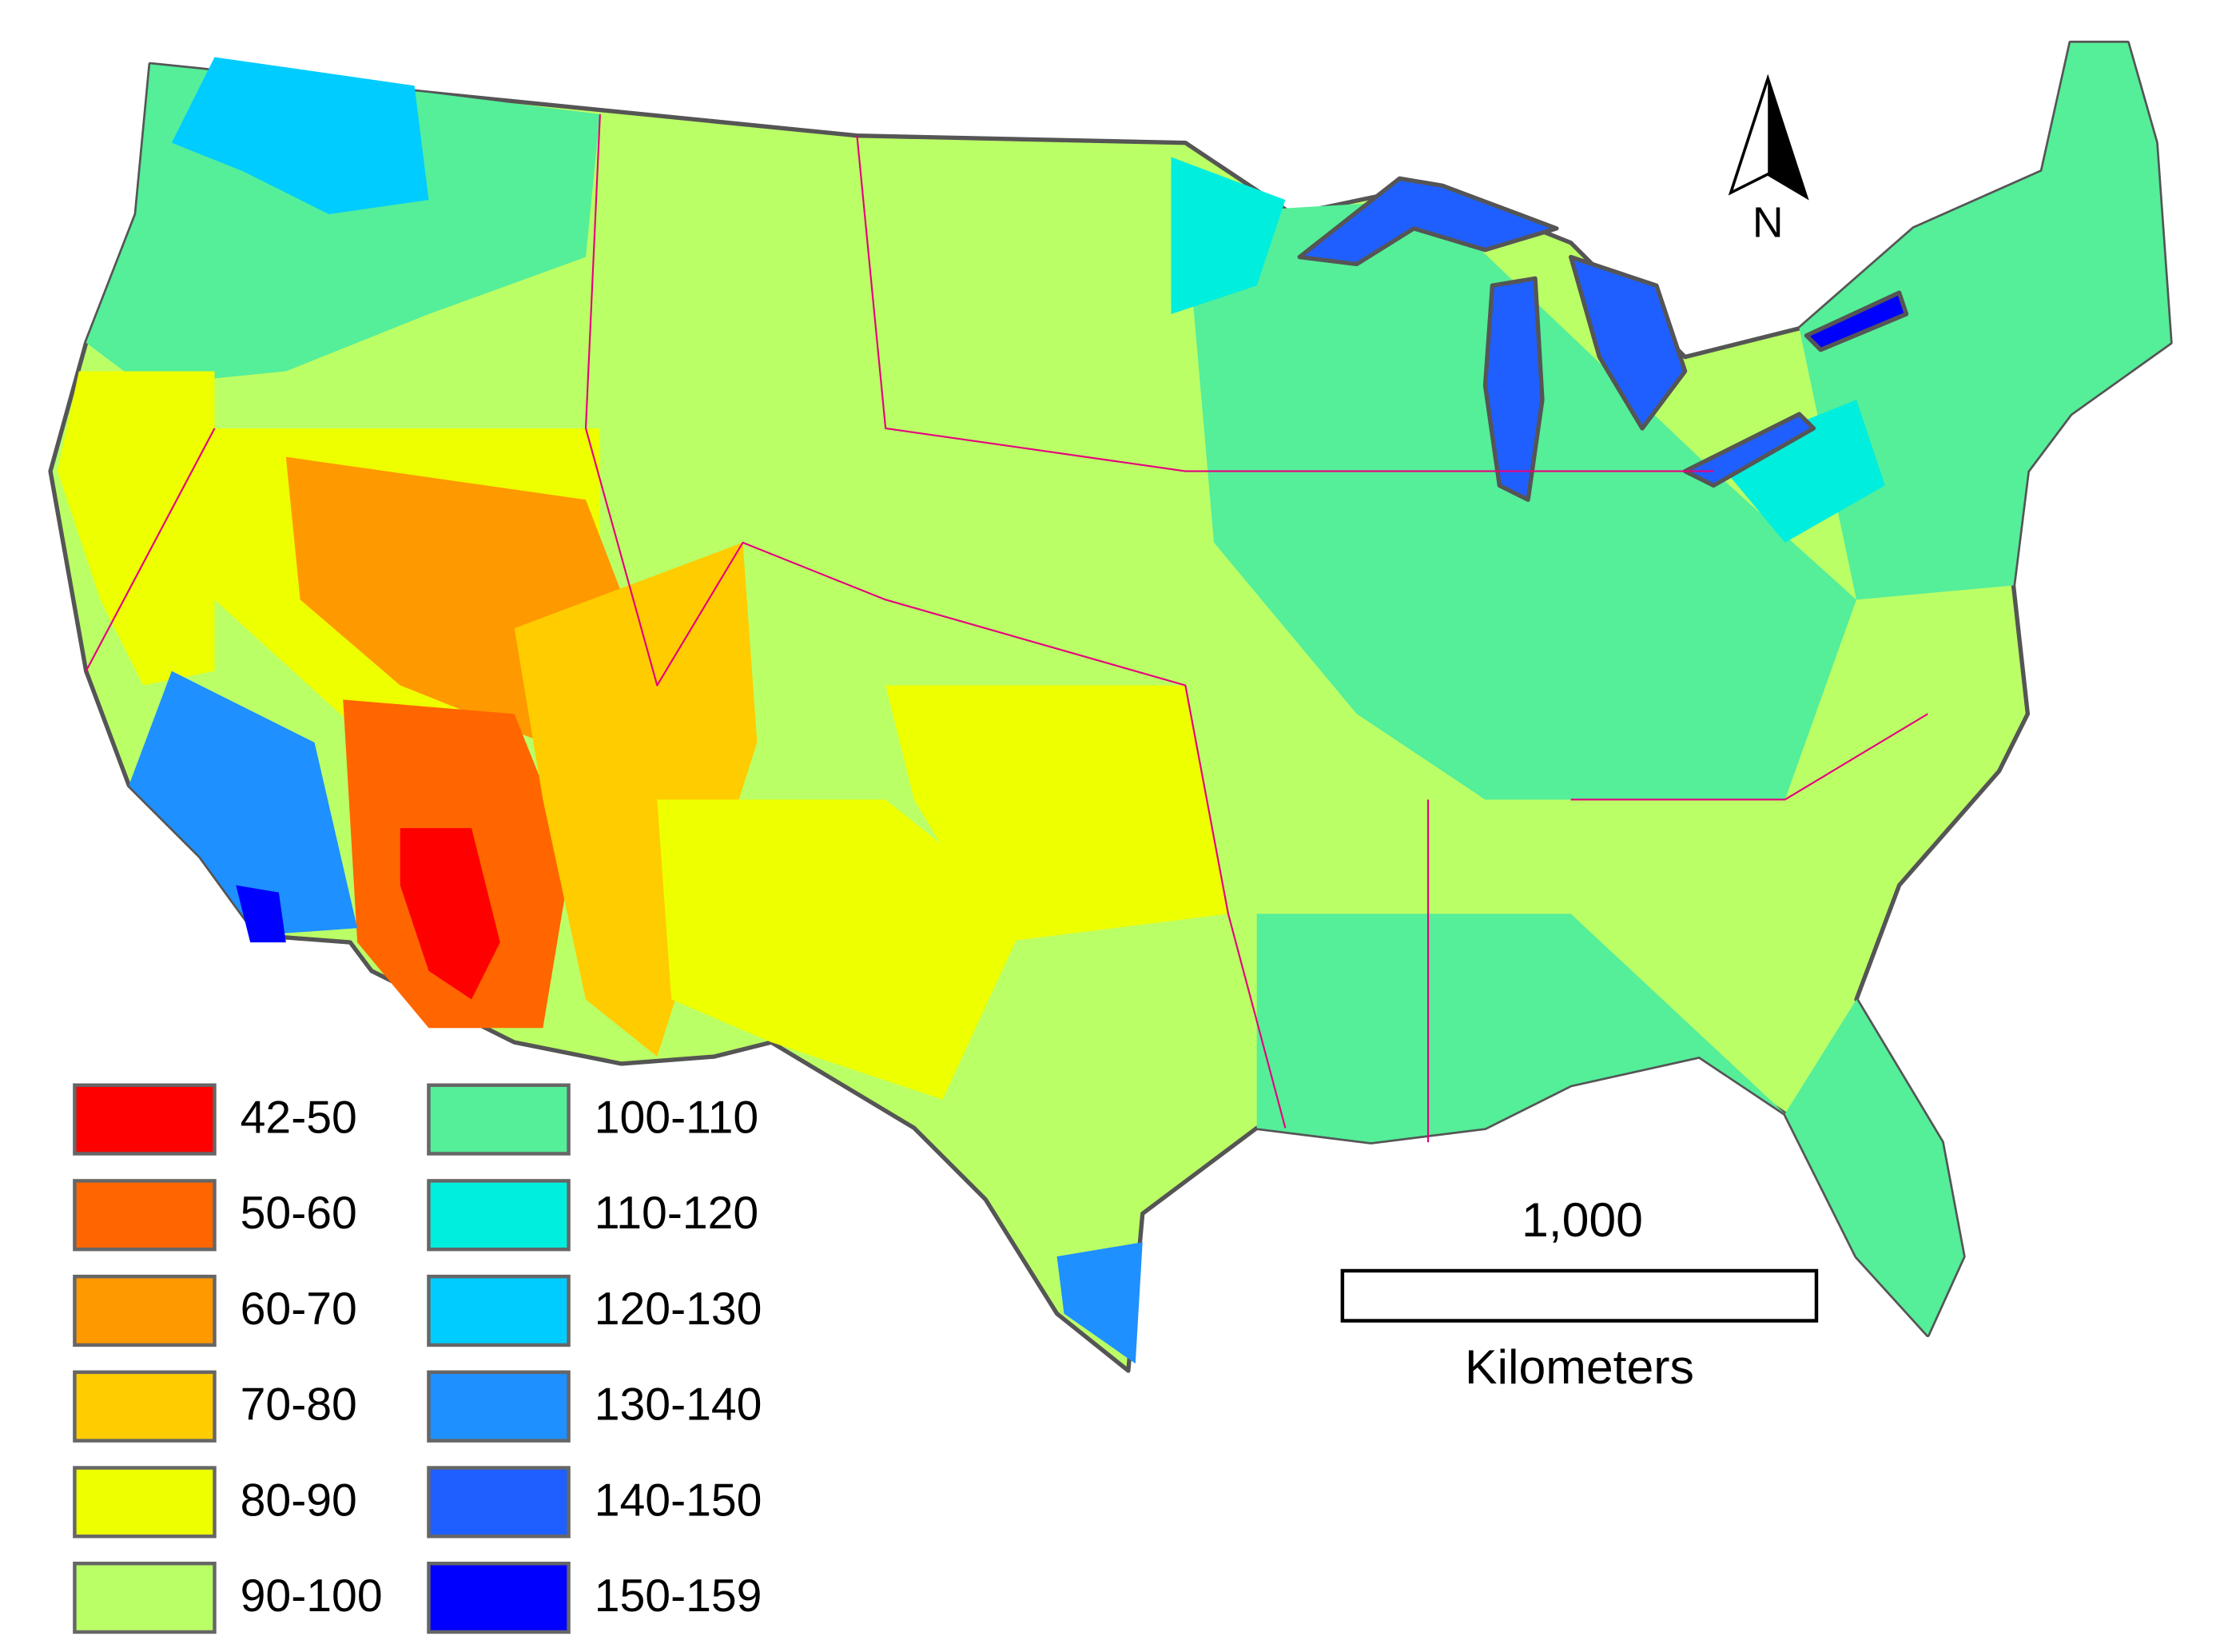 Image resolution: width=2228 pixels, height=1652 pixels. I want to click on region-socal-coast, so click(244, 803).